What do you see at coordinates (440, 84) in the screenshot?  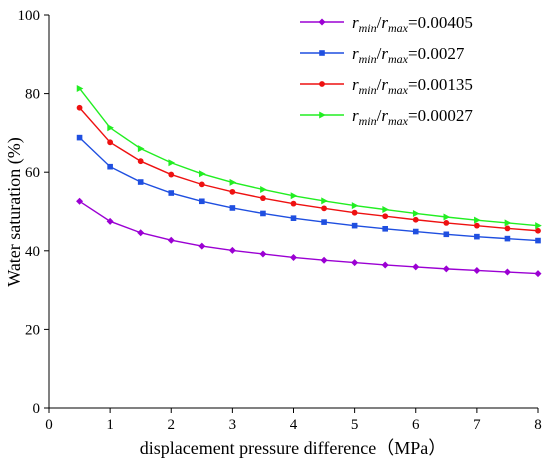 I see `legend-label-part: =0.00135` at bounding box center [440, 84].